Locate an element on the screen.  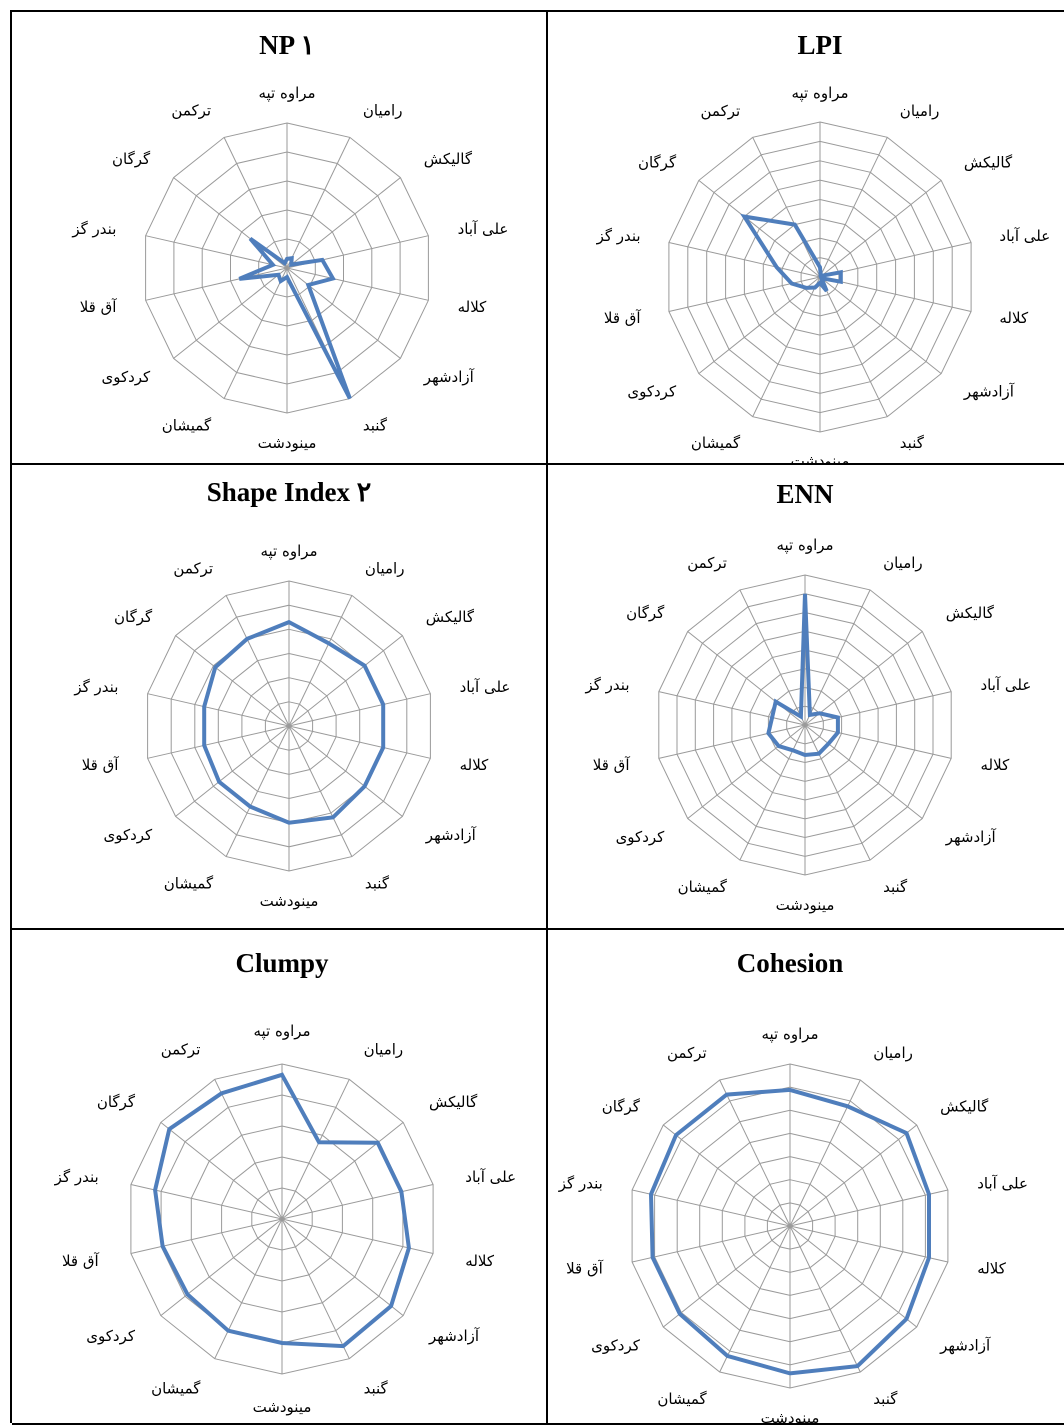
chart-title: ENN is located at coordinates (805, 494).